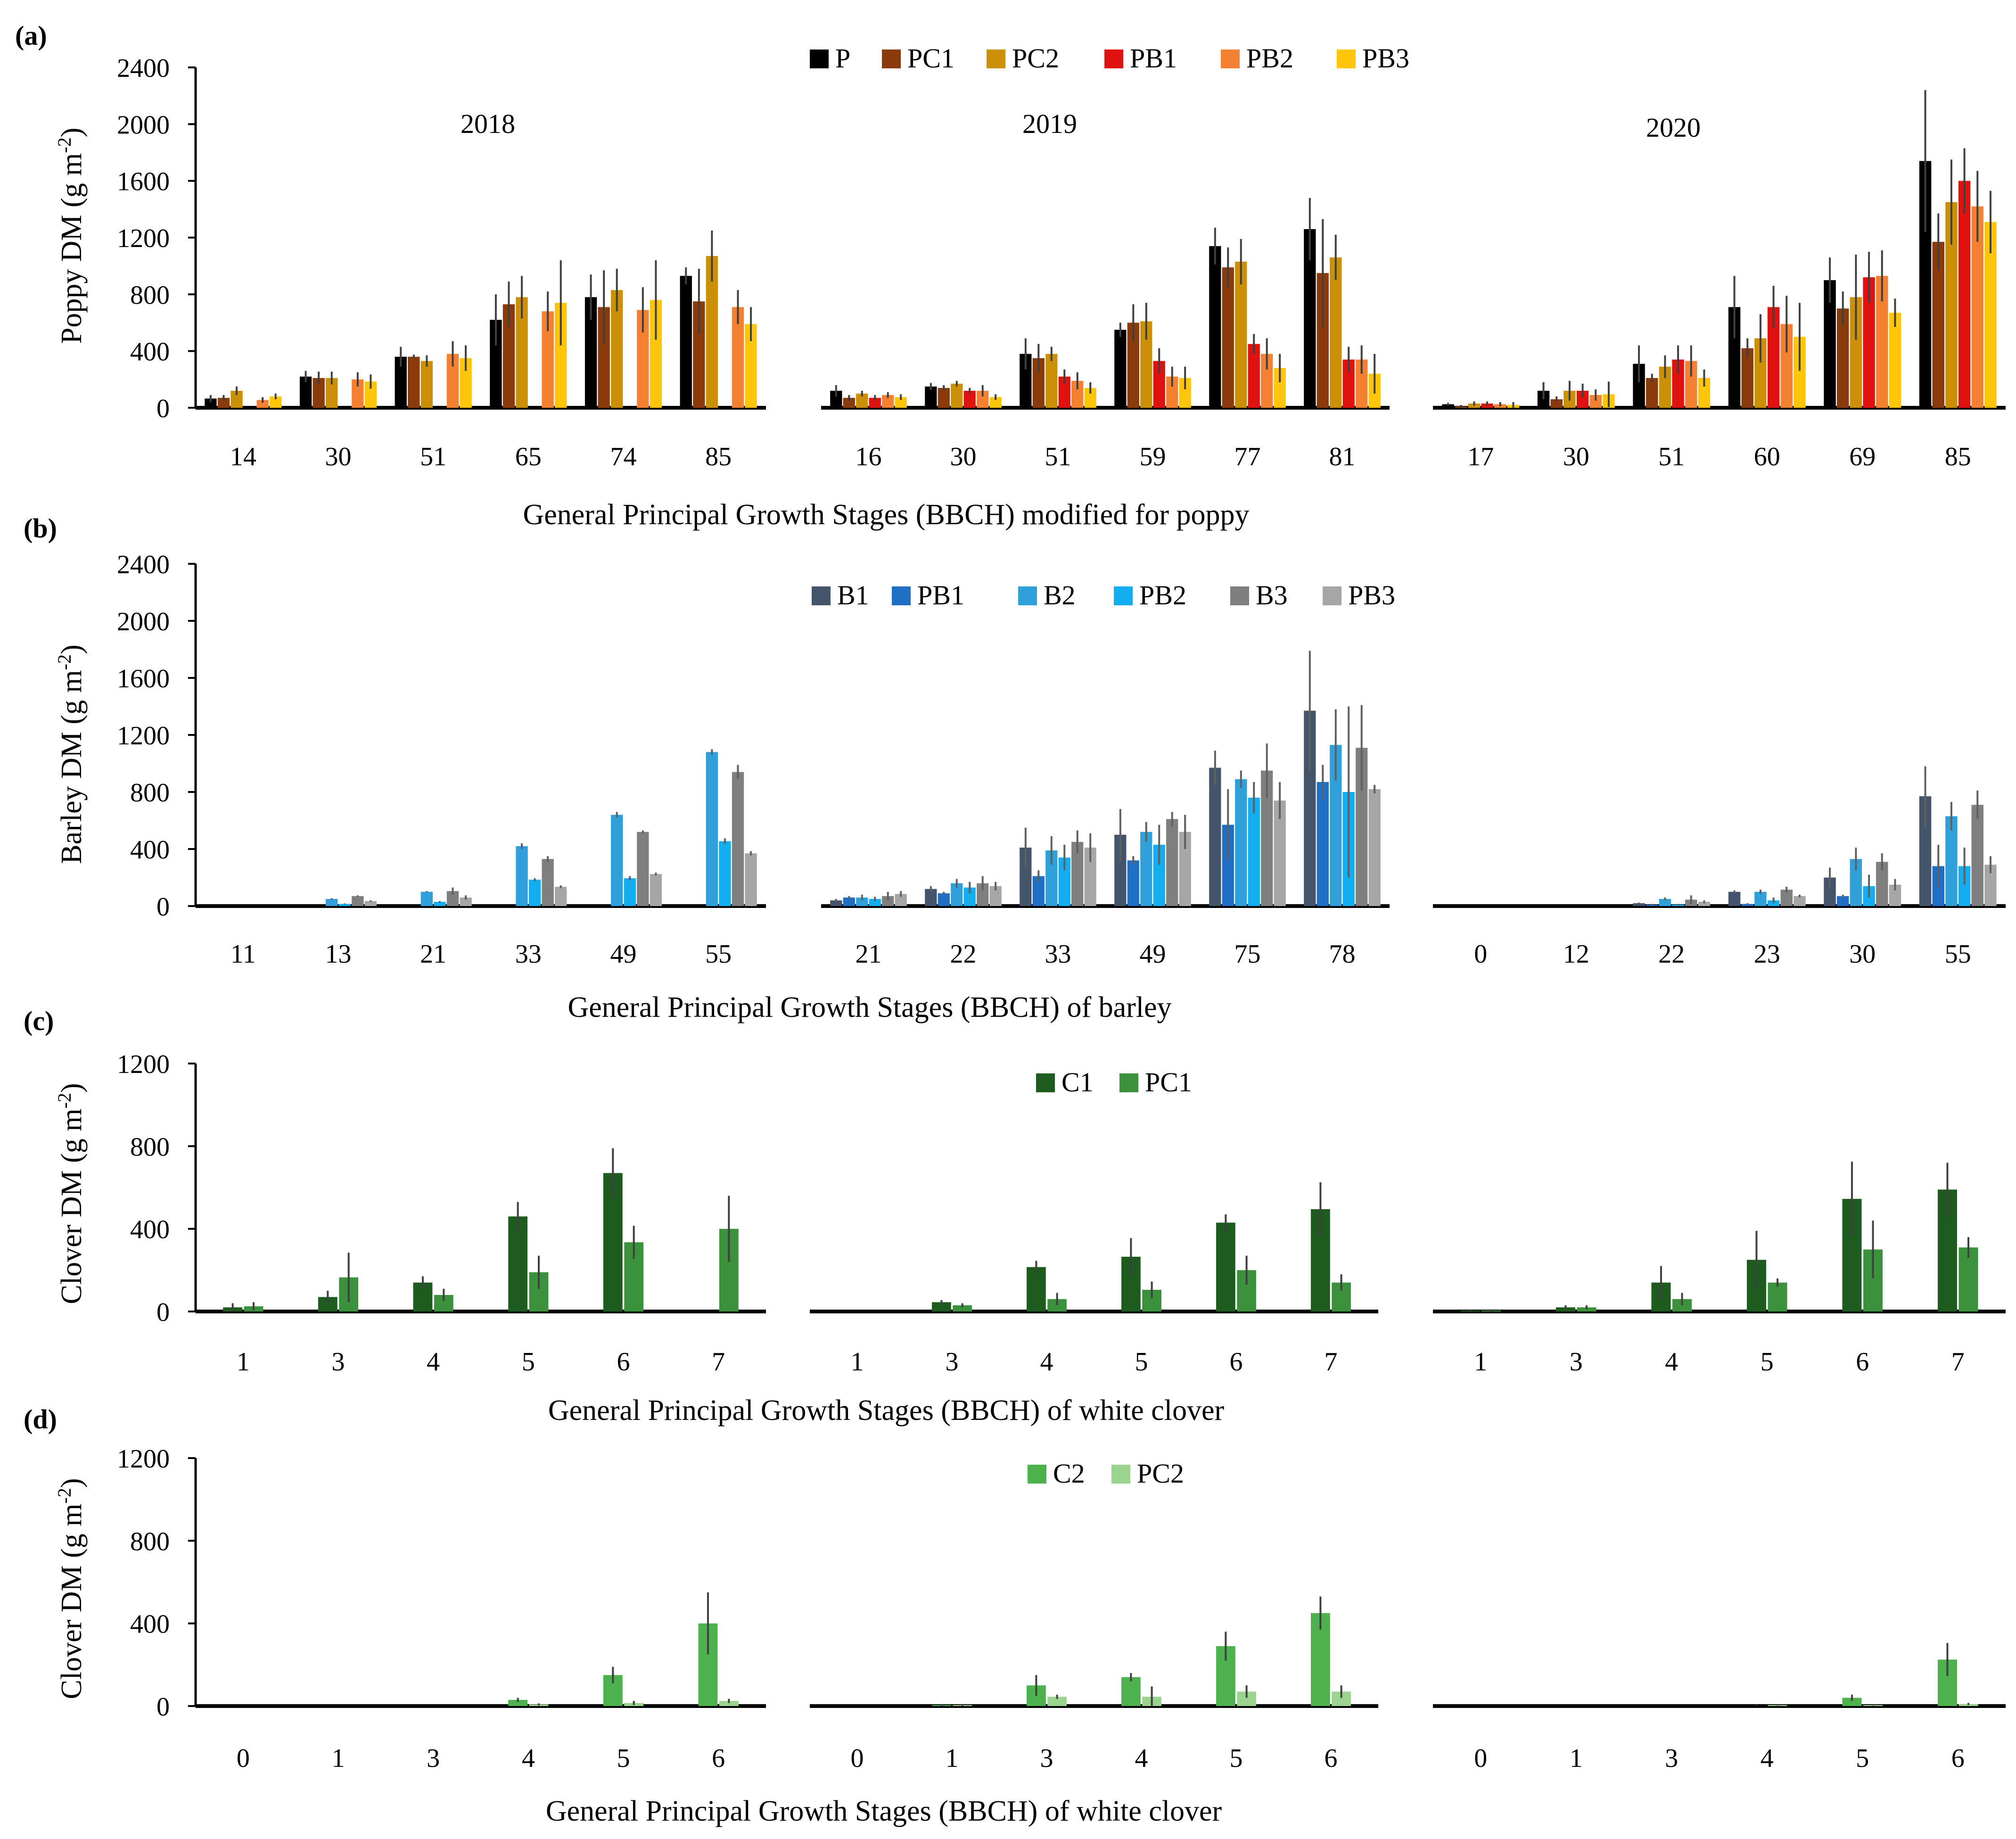  I want to click on legend-swatch-PB1, so click(901, 595).